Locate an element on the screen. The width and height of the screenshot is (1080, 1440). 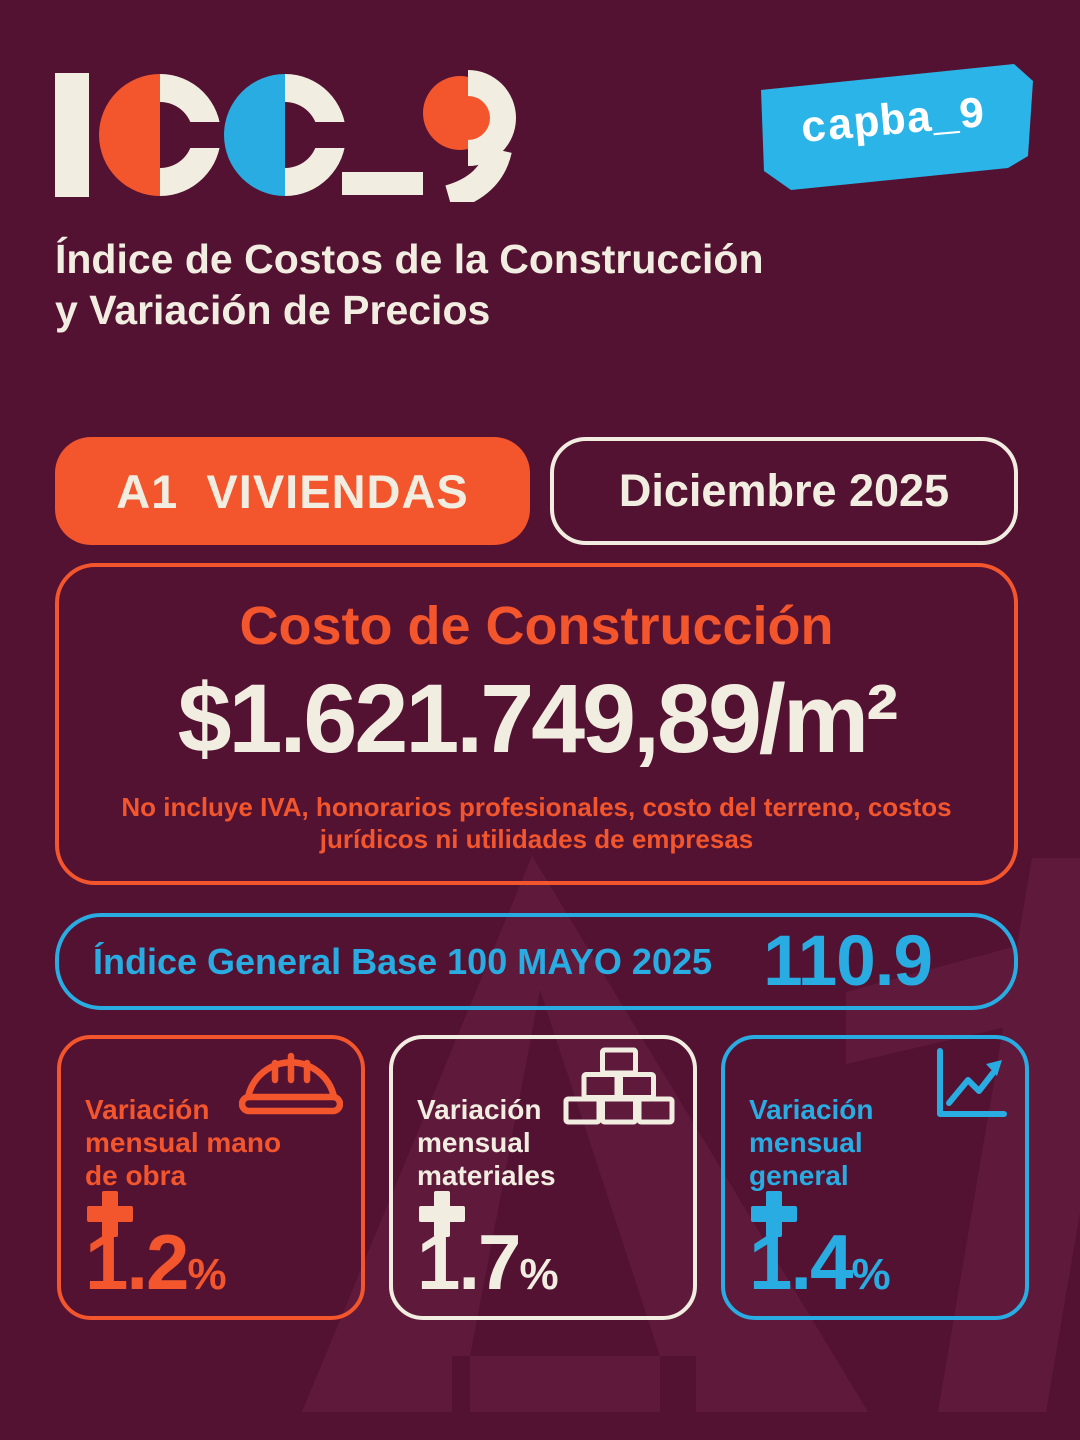
cost-disclaimer-line2: jurídicos ni utilidades de empresas is located at coordinates (536, 839).